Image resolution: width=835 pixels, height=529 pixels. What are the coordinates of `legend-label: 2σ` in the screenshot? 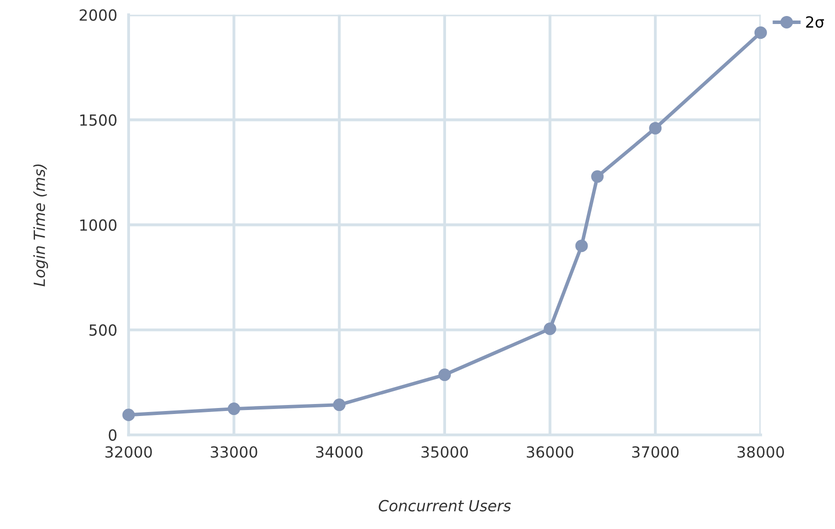 It's located at (815, 22).